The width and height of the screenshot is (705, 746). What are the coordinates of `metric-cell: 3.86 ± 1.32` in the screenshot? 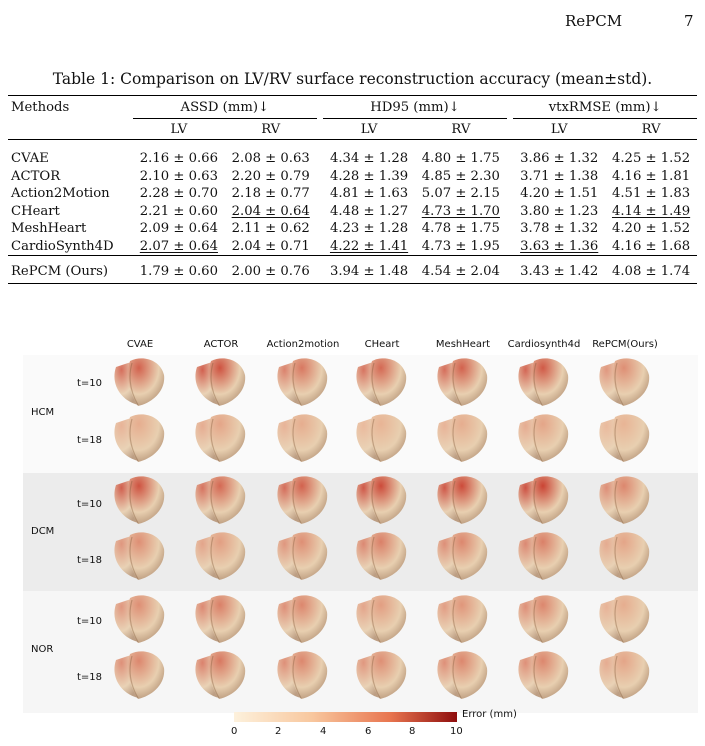 It's located at (559, 153).